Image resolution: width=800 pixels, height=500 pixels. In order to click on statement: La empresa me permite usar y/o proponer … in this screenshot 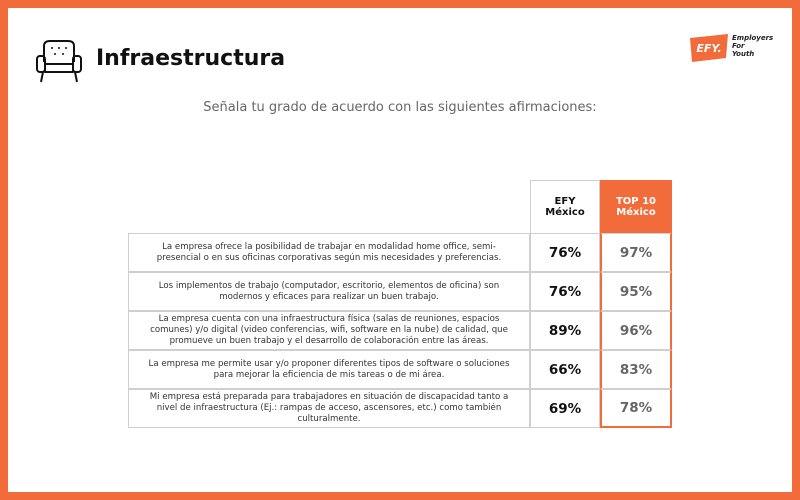, I will do `click(329, 369)`.